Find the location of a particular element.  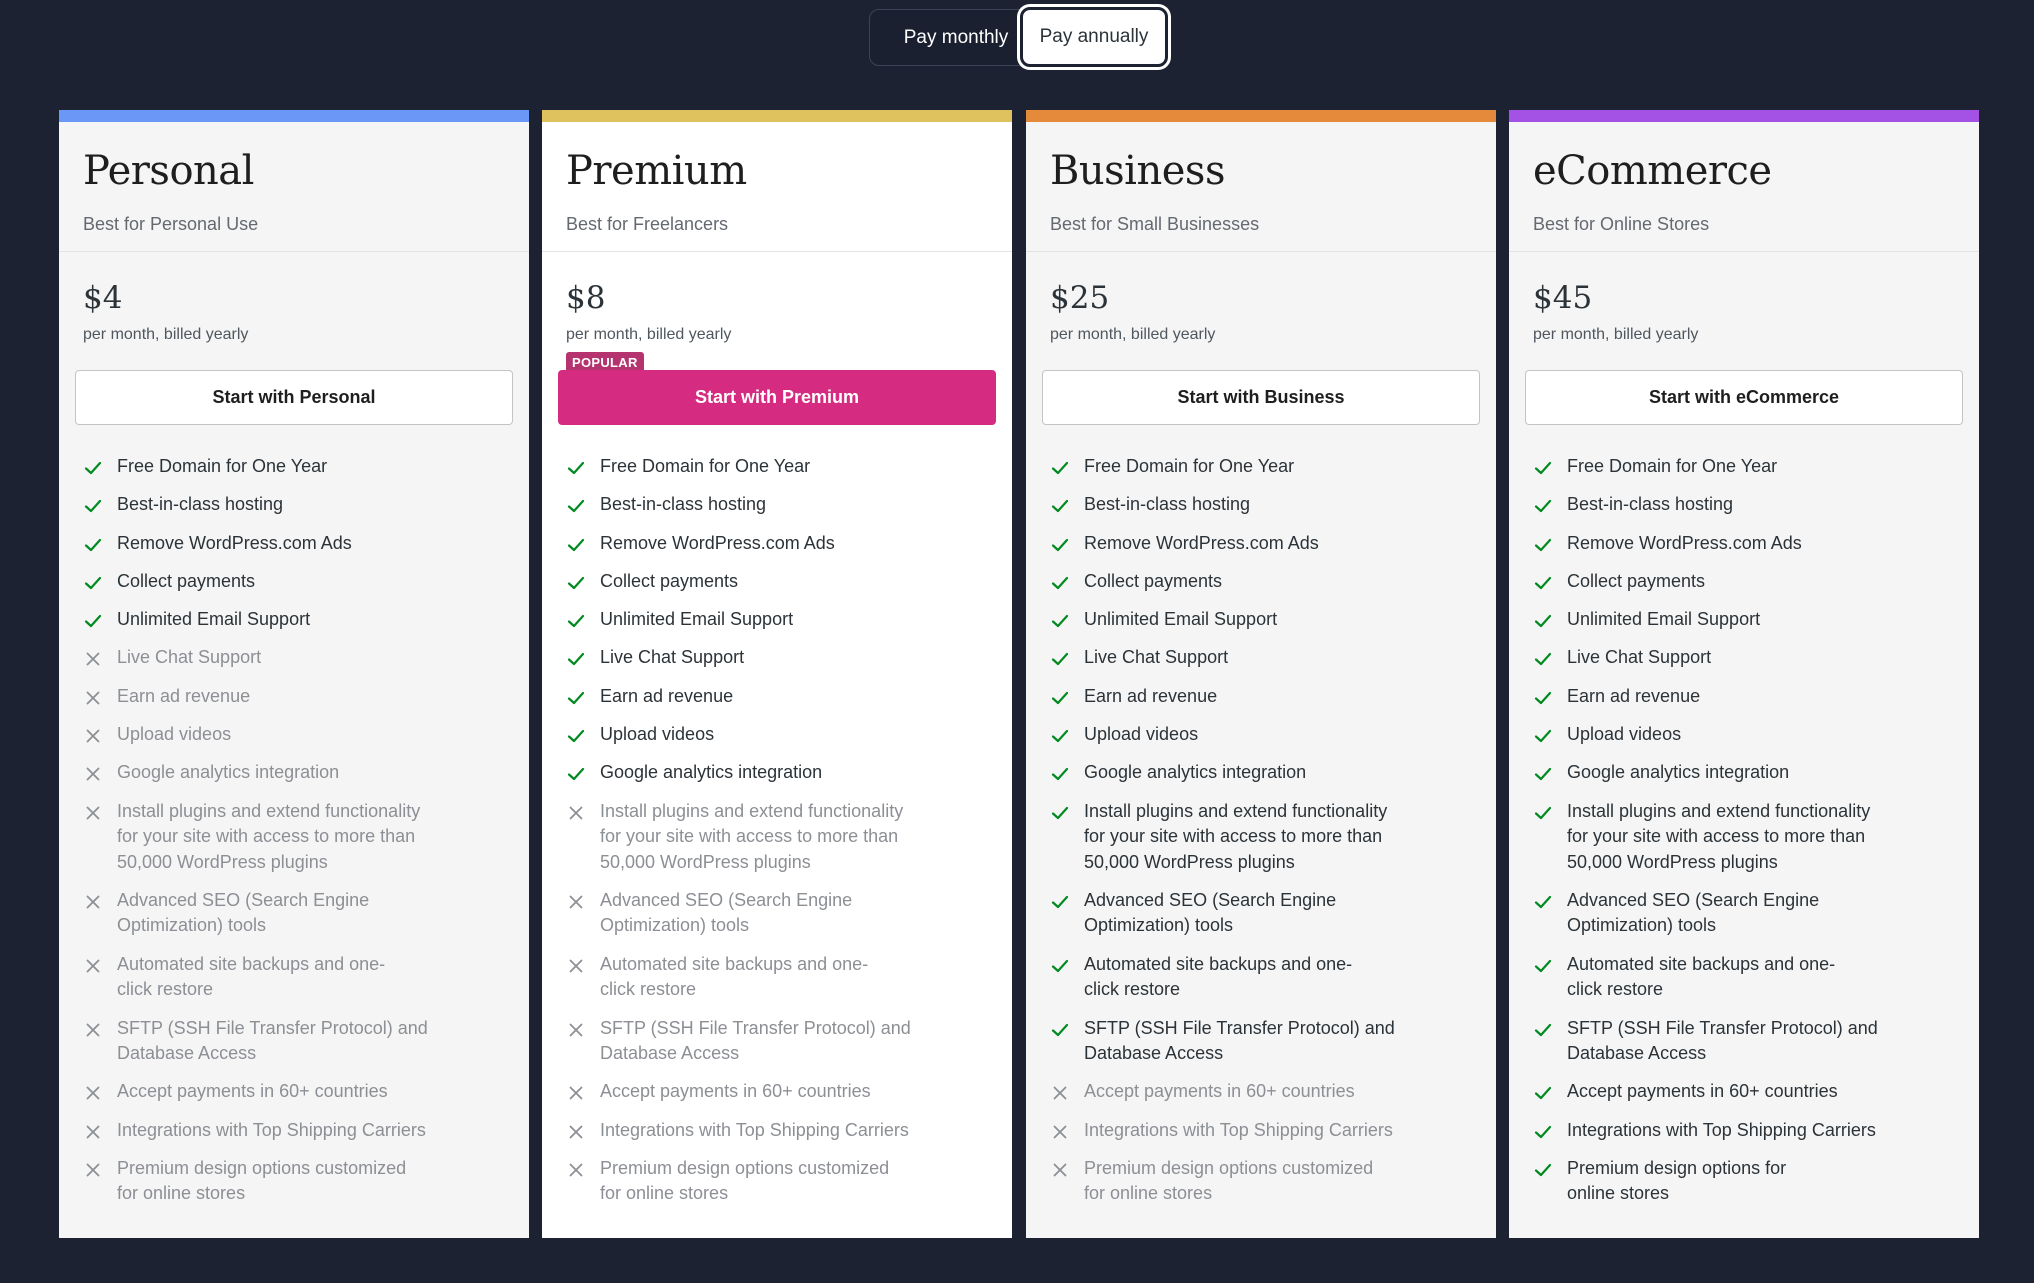

feature-item: Upload videos is located at coordinates (1743, 735).